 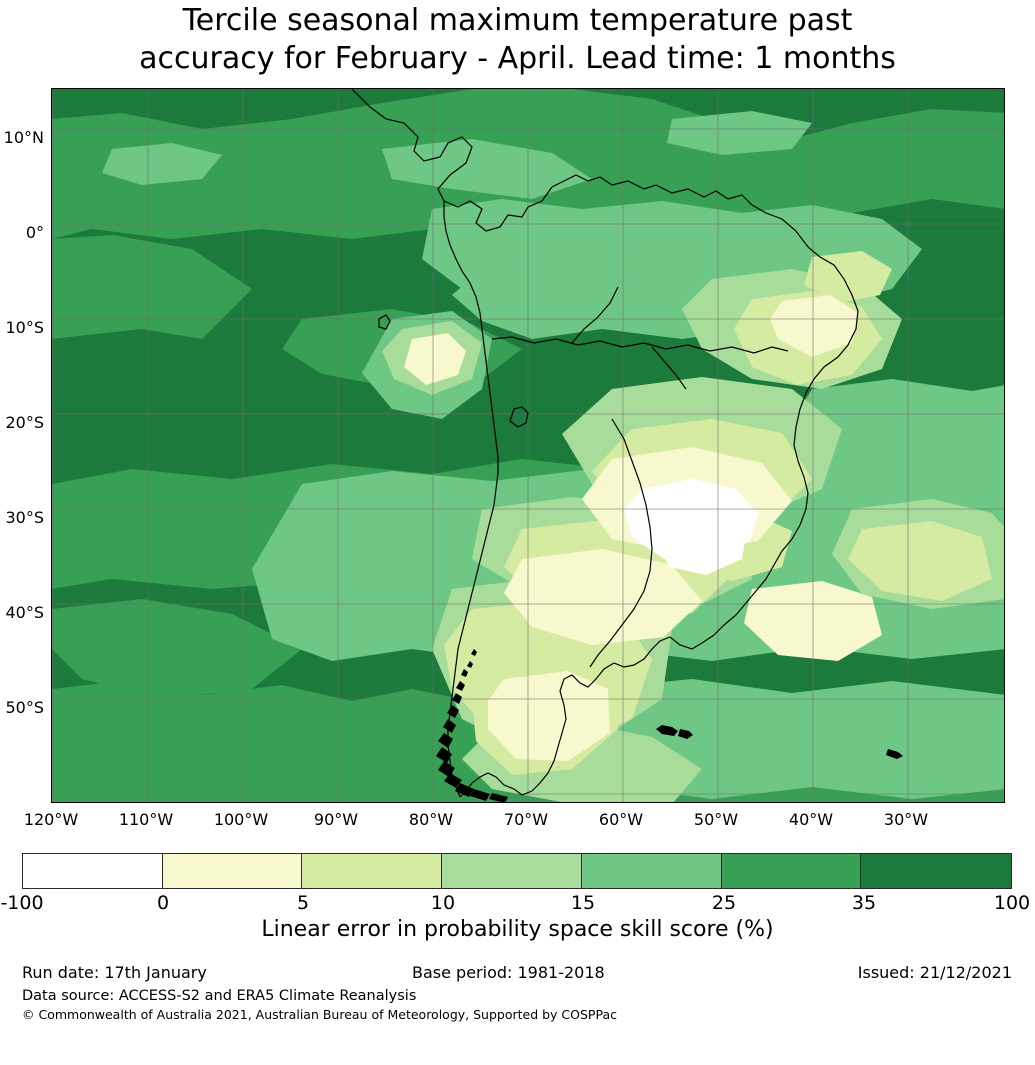 What do you see at coordinates (583, 903) in the screenshot?
I see `colorbar-tick-15: 15` at bounding box center [583, 903].